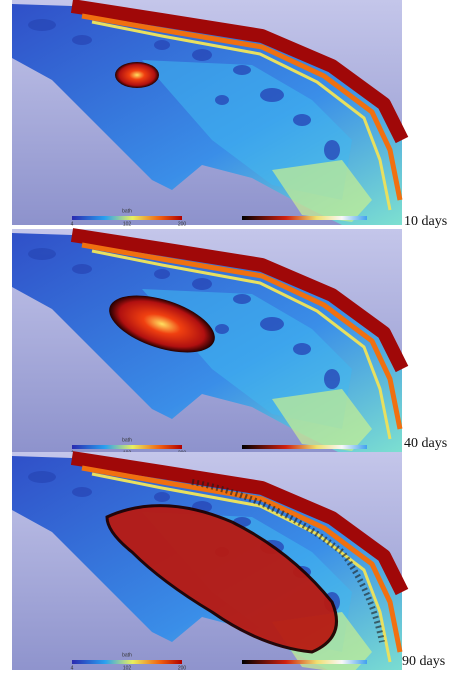  Describe the element at coordinates (425, 221) in the screenshot. I see `panel-label: 10 days` at that location.